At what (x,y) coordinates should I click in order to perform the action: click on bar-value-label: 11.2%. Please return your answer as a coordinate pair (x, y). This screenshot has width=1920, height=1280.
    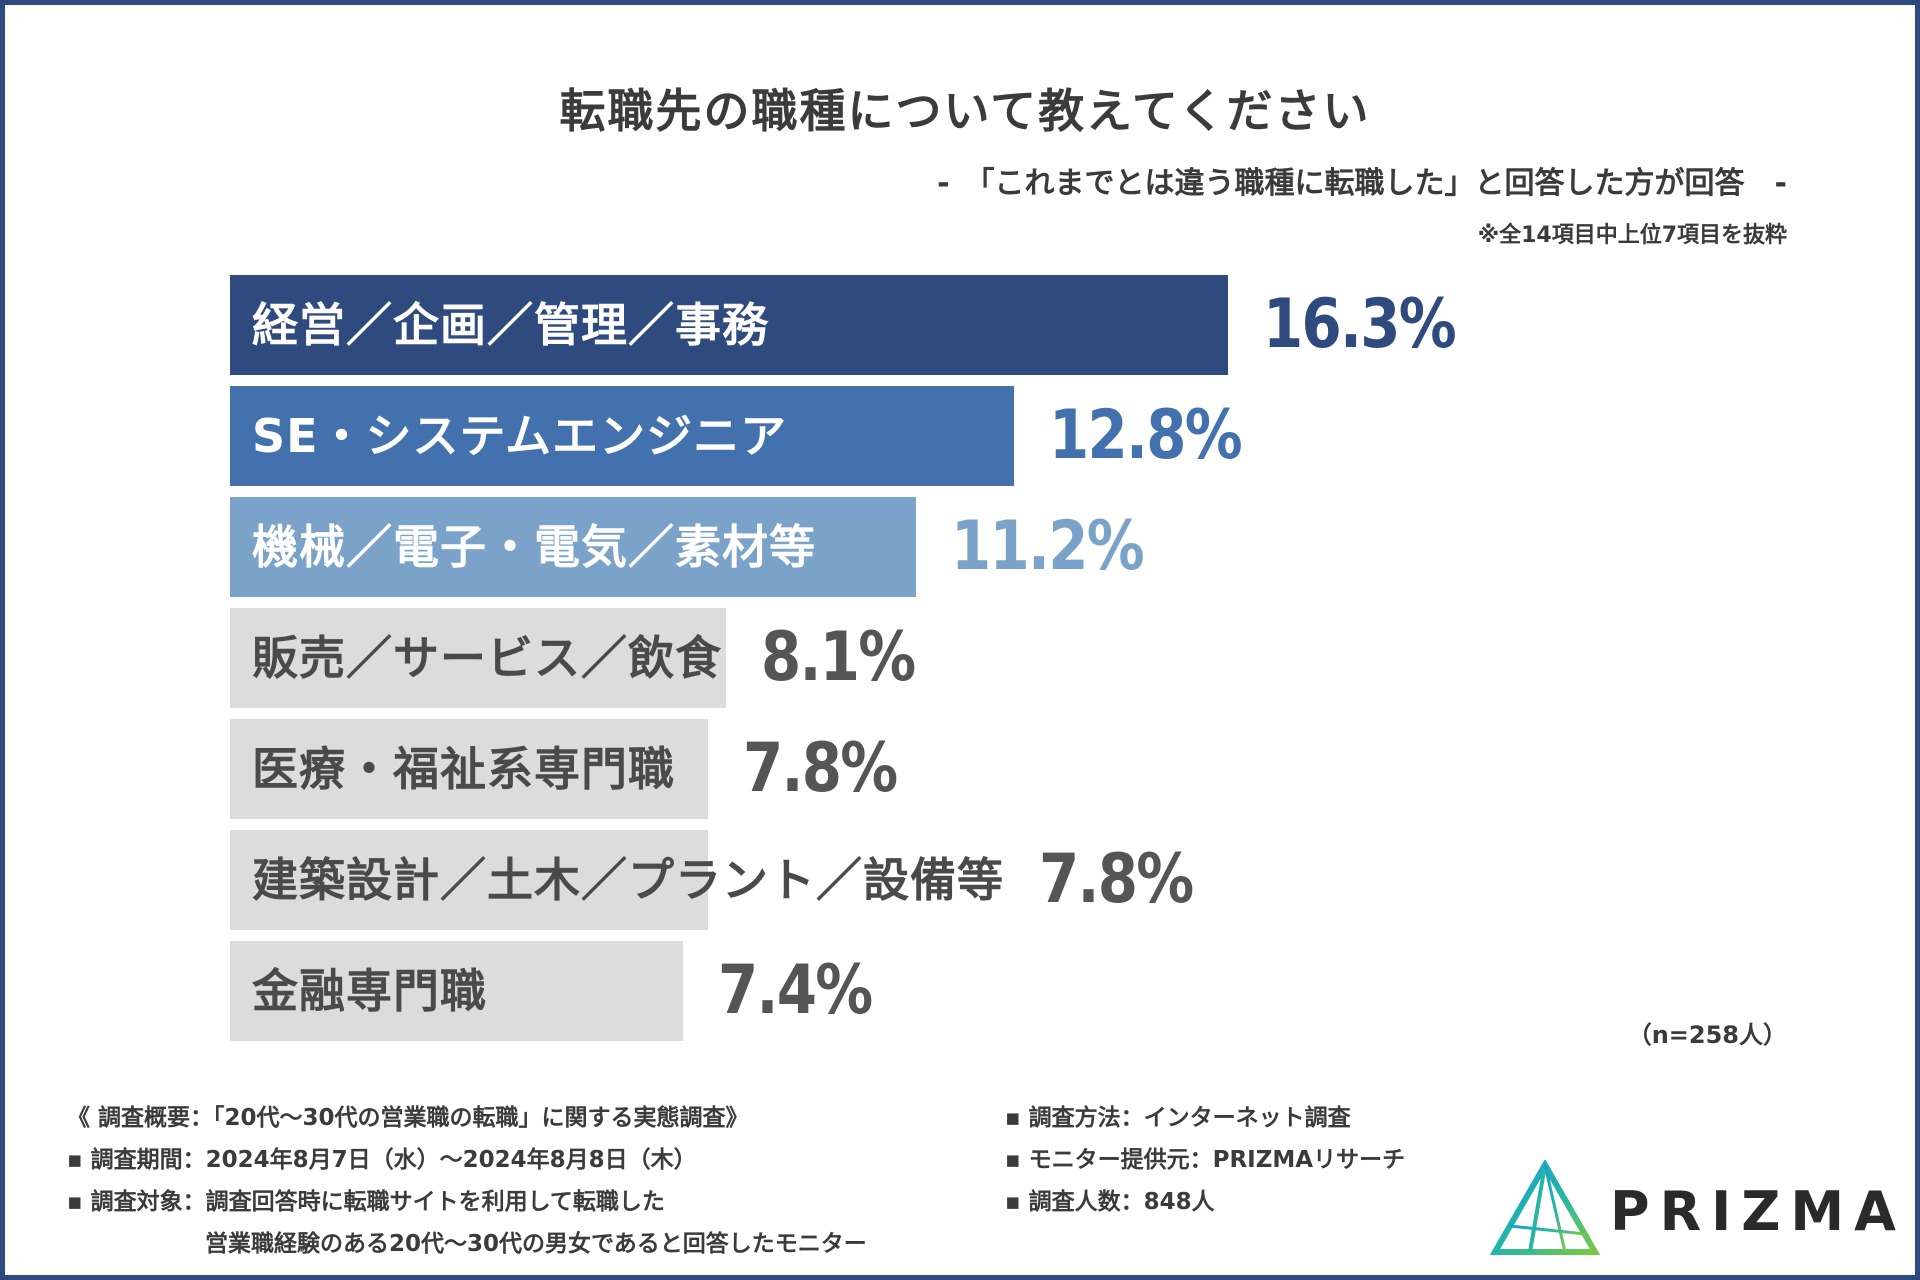
    Looking at the image, I should click on (1048, 546).